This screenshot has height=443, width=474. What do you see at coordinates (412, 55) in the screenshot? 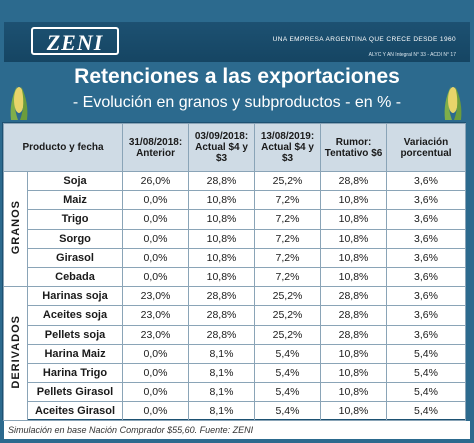
I see `brand-legal-text: ALYC Y AN Integral N° 33 - ACDI N° 17` at bounding box center [412, 55].